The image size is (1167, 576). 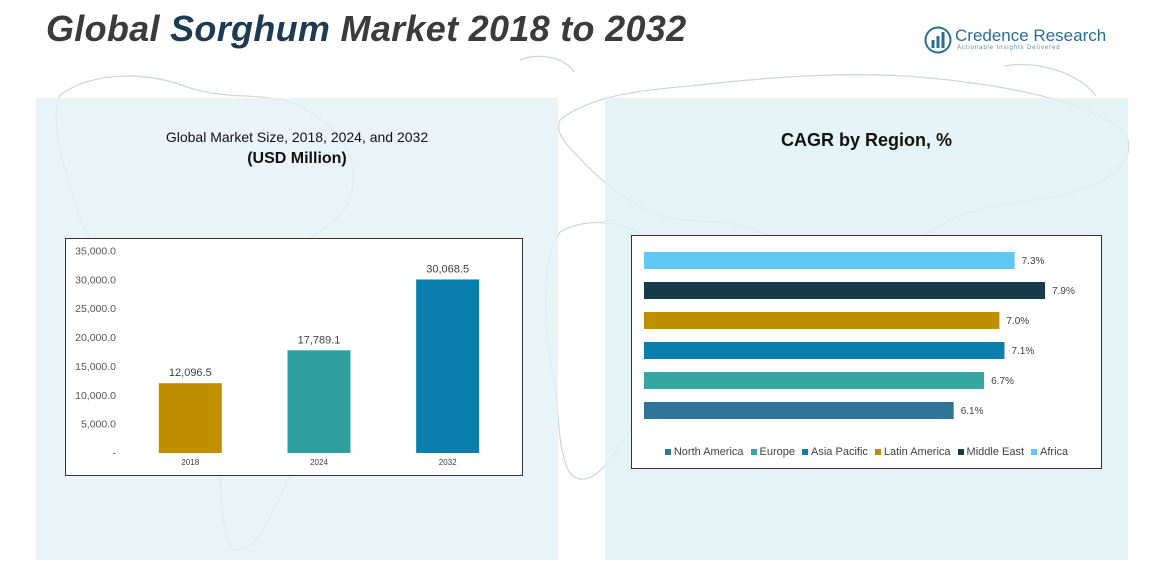 I want to click on data-label-asia-pacific: 7.1%, so click(x=1022, y=351).